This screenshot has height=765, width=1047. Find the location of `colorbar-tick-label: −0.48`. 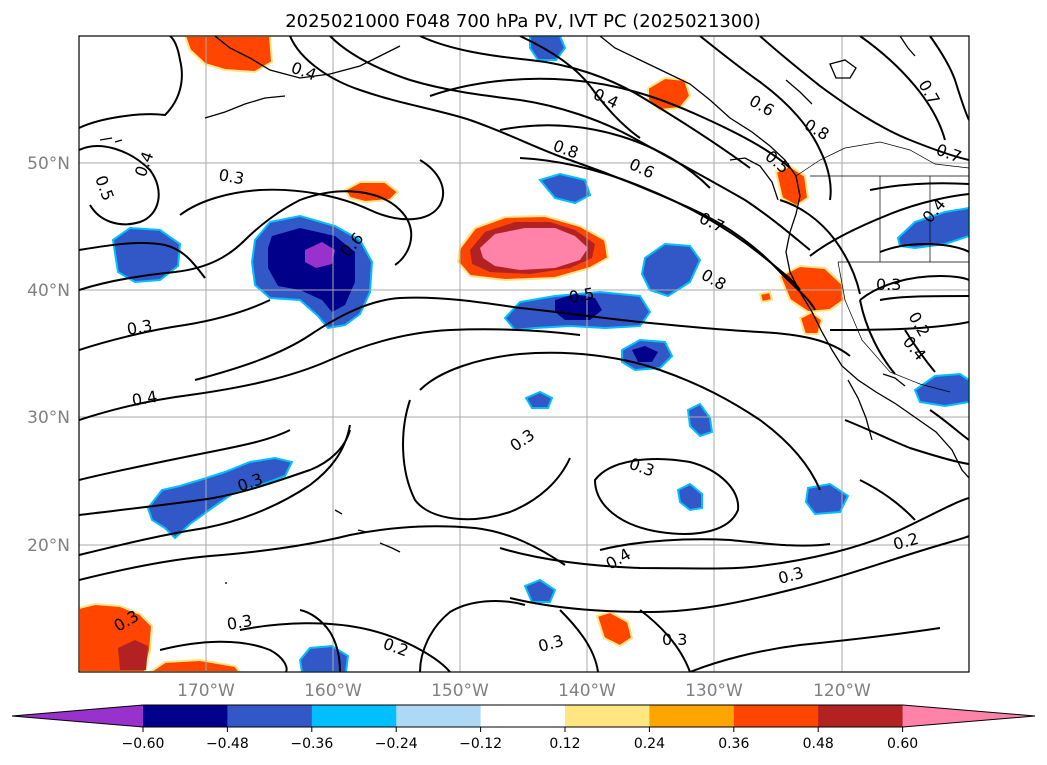

colorbar-tick-label: −0.48 is located at coordinates (227, 744).